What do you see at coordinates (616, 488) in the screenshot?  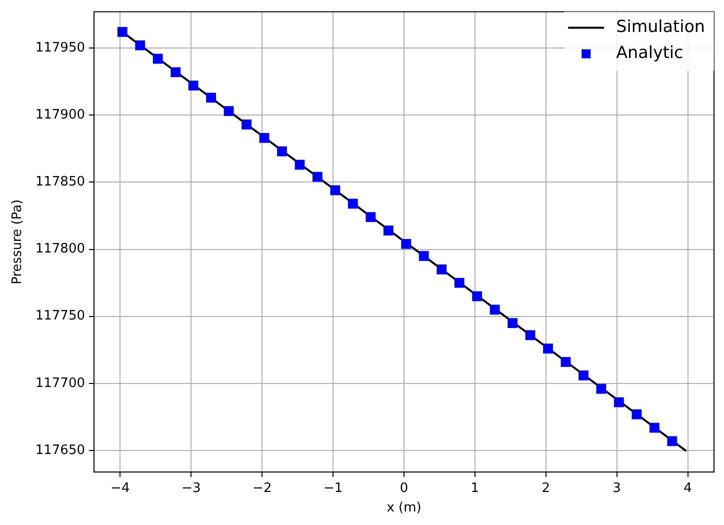 I see `x-tick-label: 3` at bounding box center [616, 488].